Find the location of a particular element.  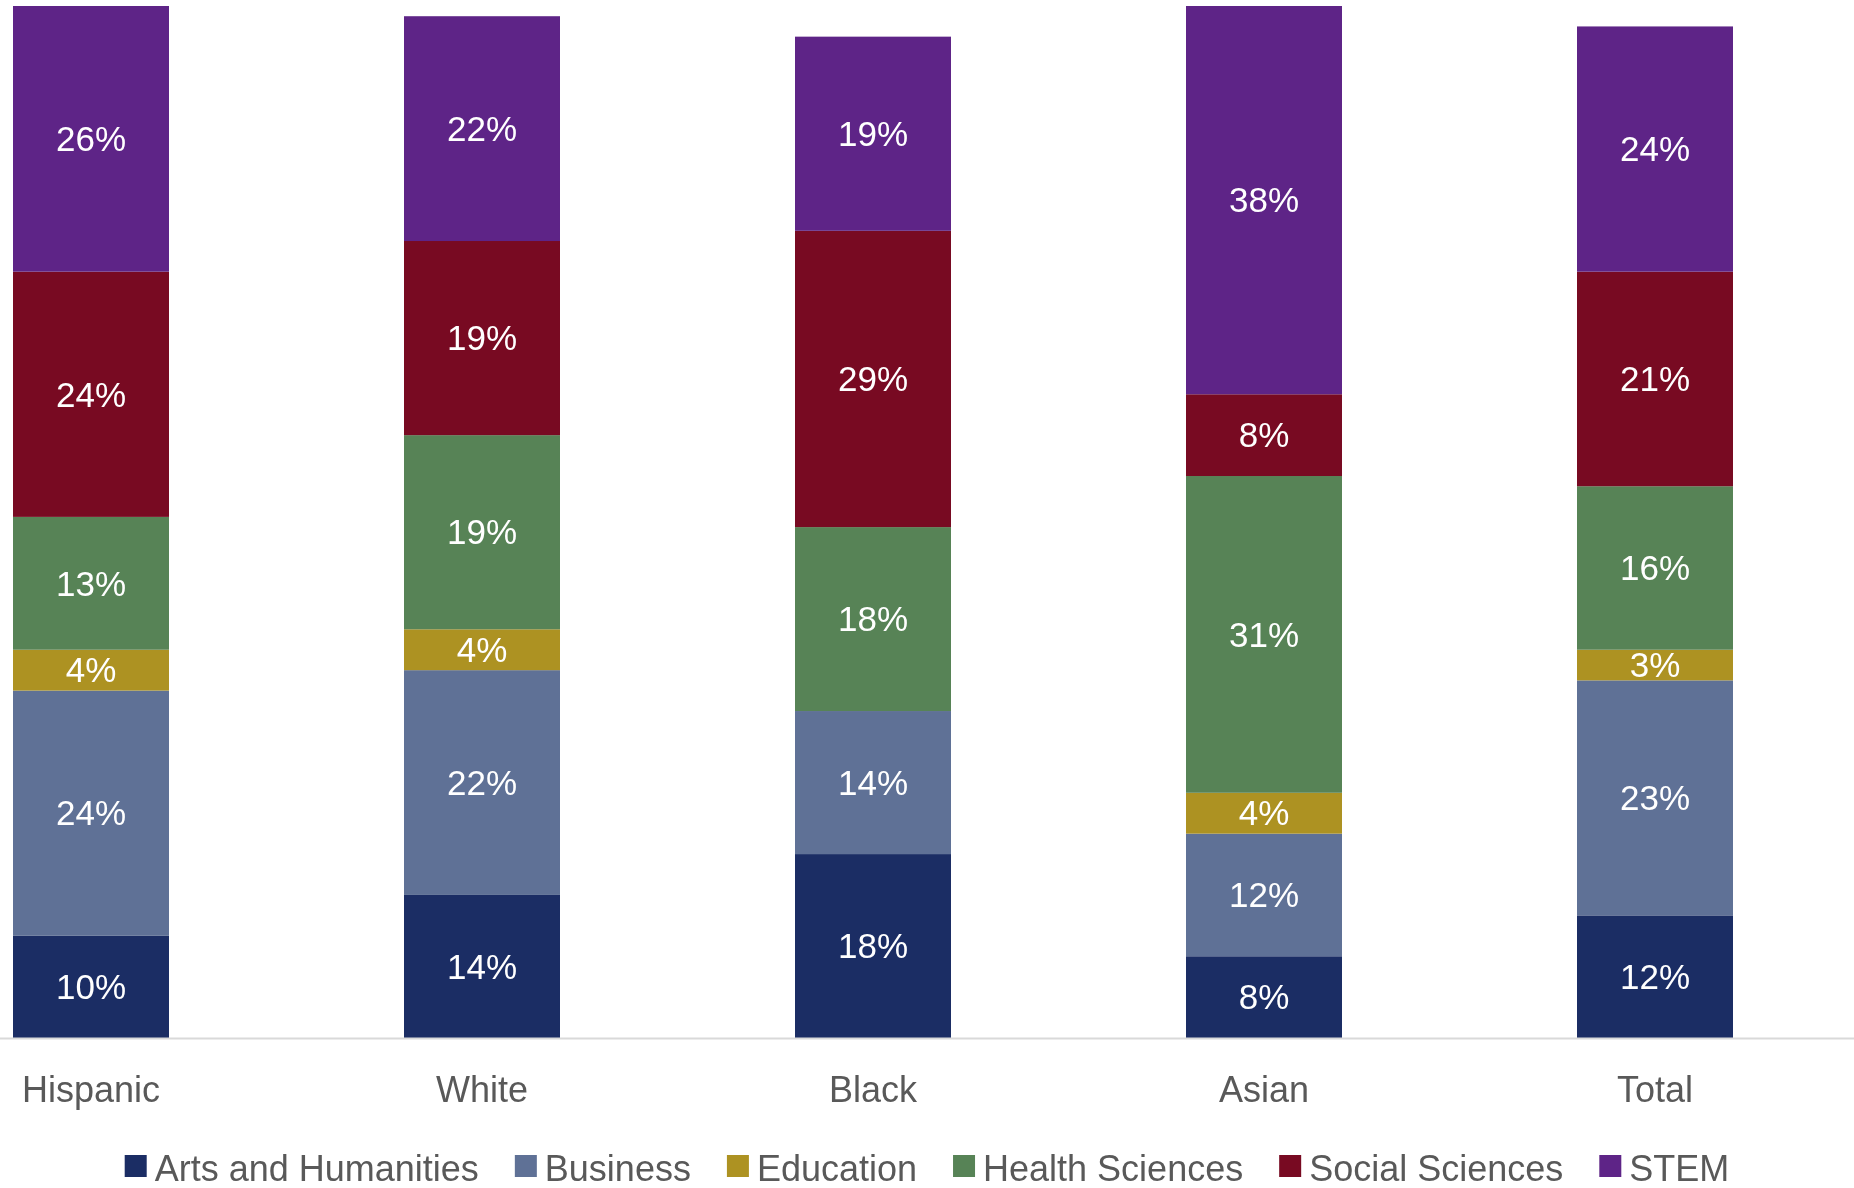

data-label: 3% is located at coordinates (1655, 665).